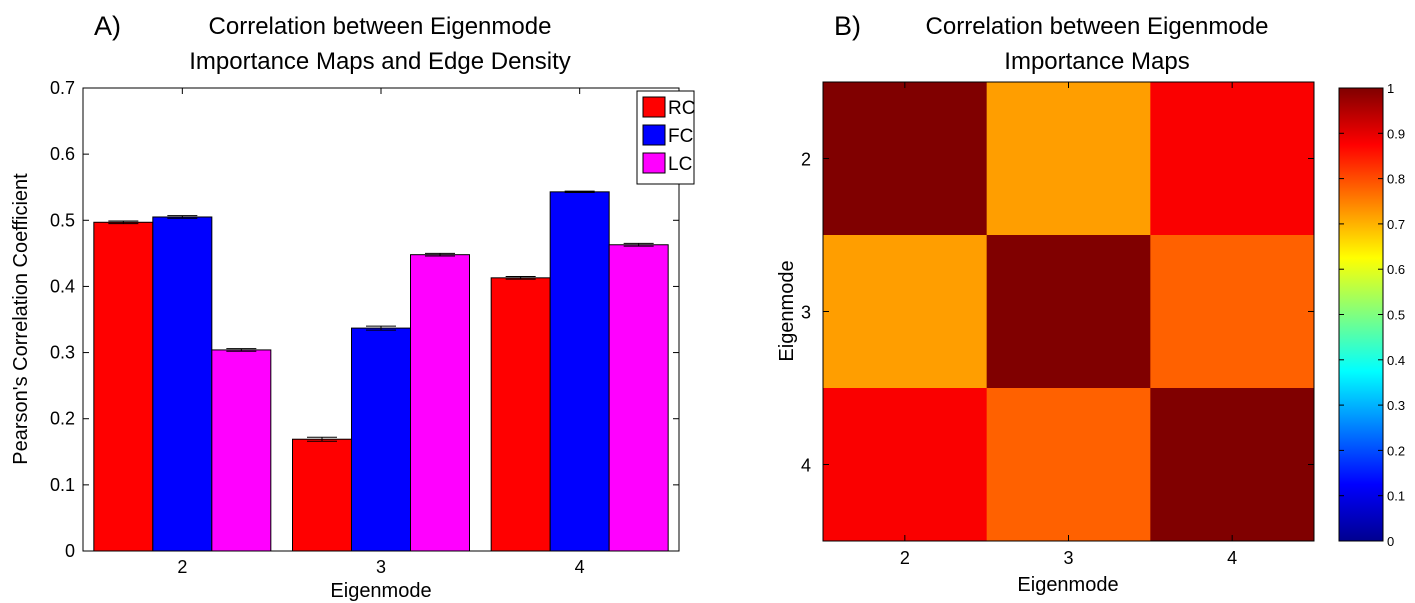 This screenshot has height=603, width=1415. I want to click on bar-x-tick-label: 3, so click(381, 567).